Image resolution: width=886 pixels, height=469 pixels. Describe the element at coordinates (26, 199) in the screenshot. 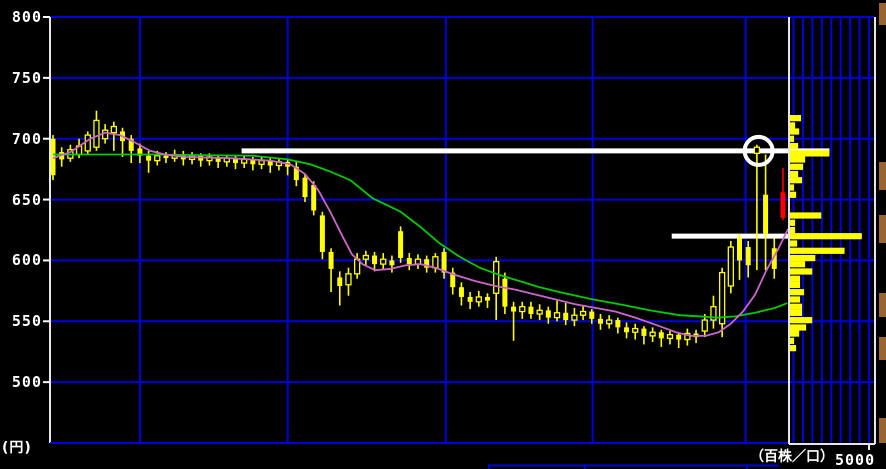

I see `y-axis-label: 650` at that location.